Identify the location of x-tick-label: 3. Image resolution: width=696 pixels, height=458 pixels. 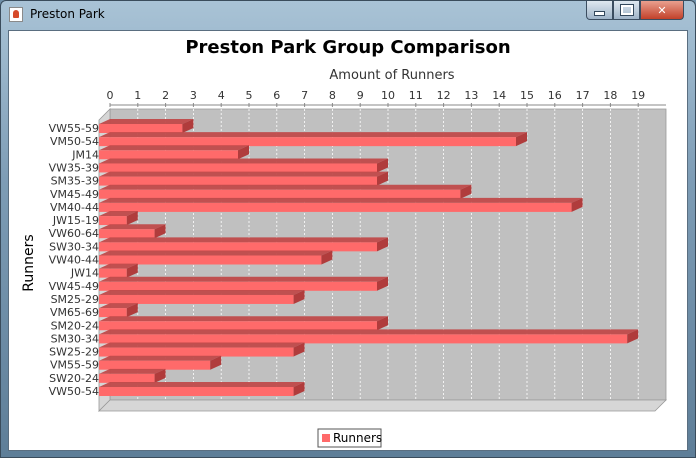
(193, 95).